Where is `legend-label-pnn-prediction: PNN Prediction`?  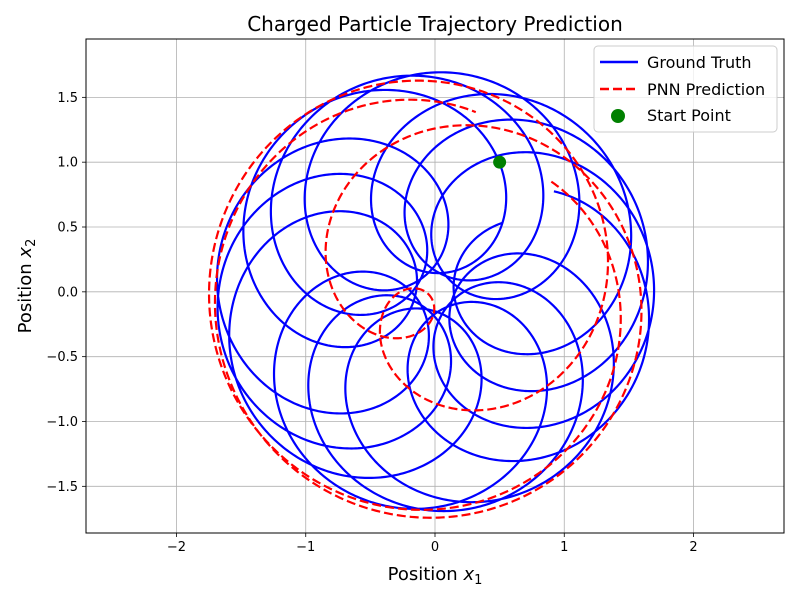
legend-label-pnn-prediction: PNN Prediction is located at coordinates (706, 89).